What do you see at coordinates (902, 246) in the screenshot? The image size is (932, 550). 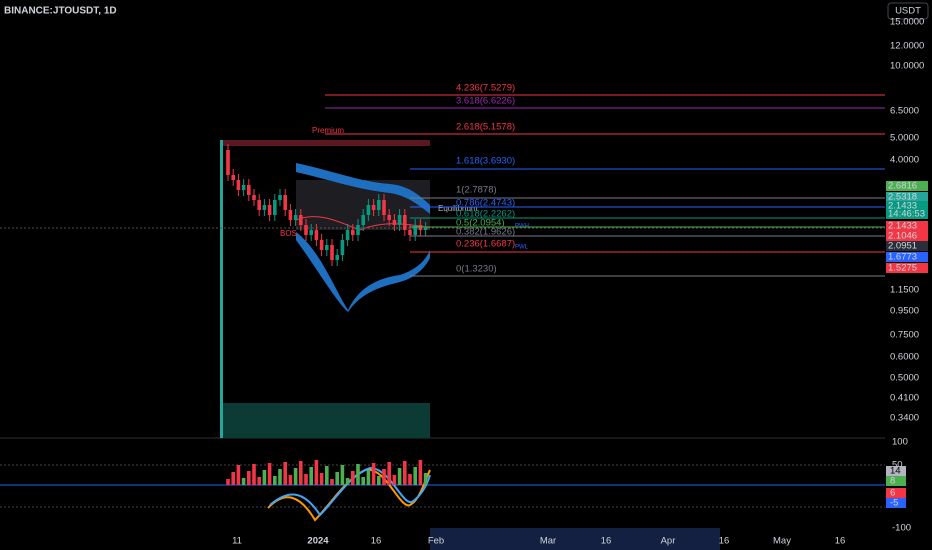 I see `price-tag-label: 2.0951` at bounding box center [902, 246].